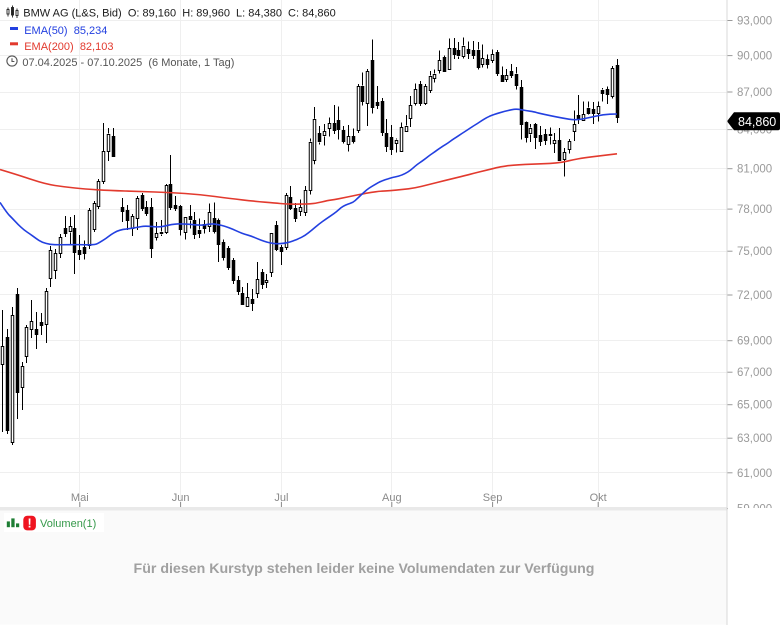  Describe the element at coordinates (754, 439) in the screenshot. I see `svg-text: 63,000` at that location.